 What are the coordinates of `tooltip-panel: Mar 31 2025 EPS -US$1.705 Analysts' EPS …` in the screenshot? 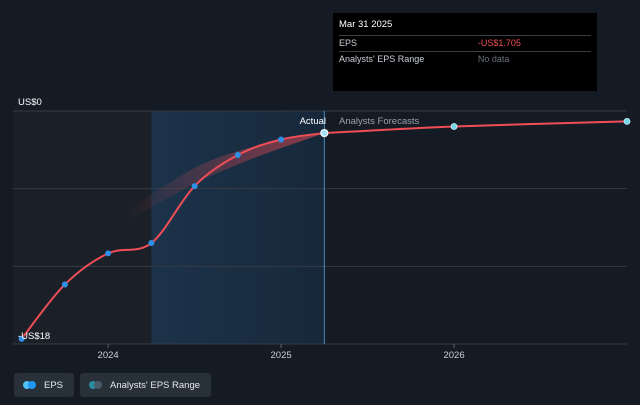 It's located at (465, 52).